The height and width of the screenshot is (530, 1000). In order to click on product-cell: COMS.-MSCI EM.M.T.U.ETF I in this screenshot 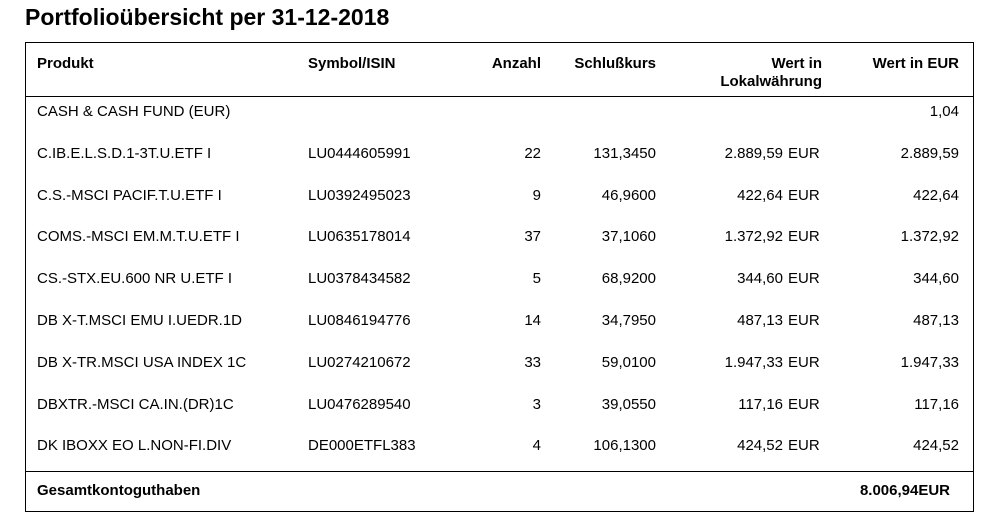, I will do `click(138, 237)`.